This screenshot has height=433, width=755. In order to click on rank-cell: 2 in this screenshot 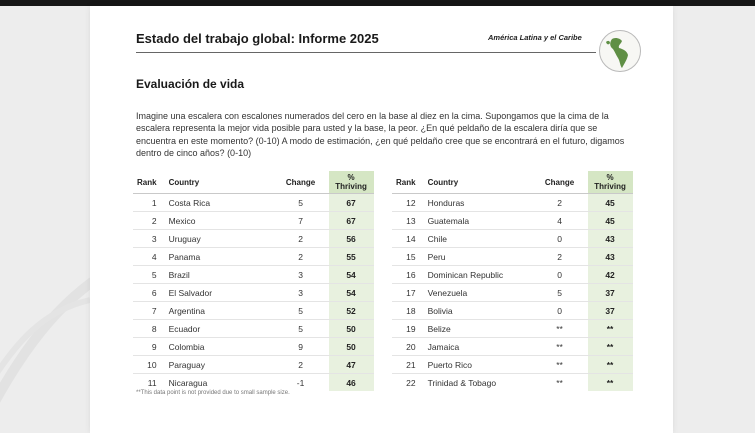, I will do `click(147, 220)`.